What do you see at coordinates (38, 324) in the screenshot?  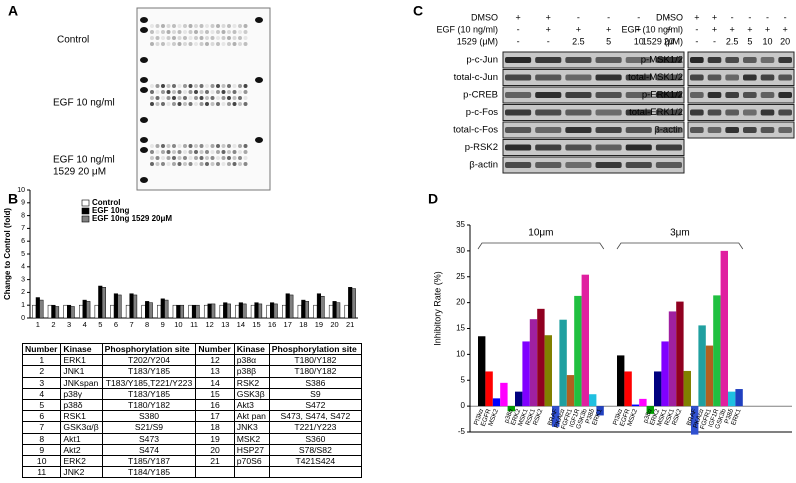 I see `x-tick-label: 1` at bounding box center [38, 324].